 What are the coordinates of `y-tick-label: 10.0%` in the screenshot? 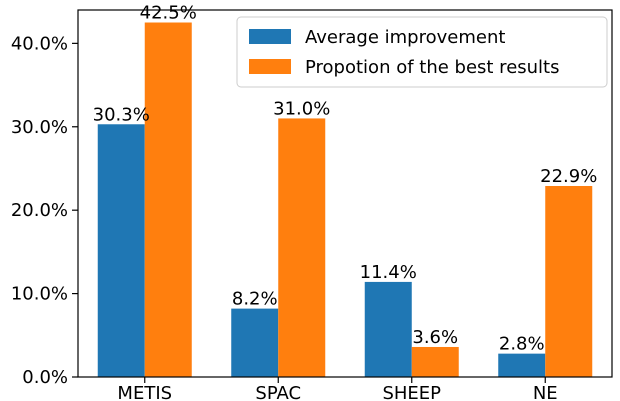 It's located at (39, 294).